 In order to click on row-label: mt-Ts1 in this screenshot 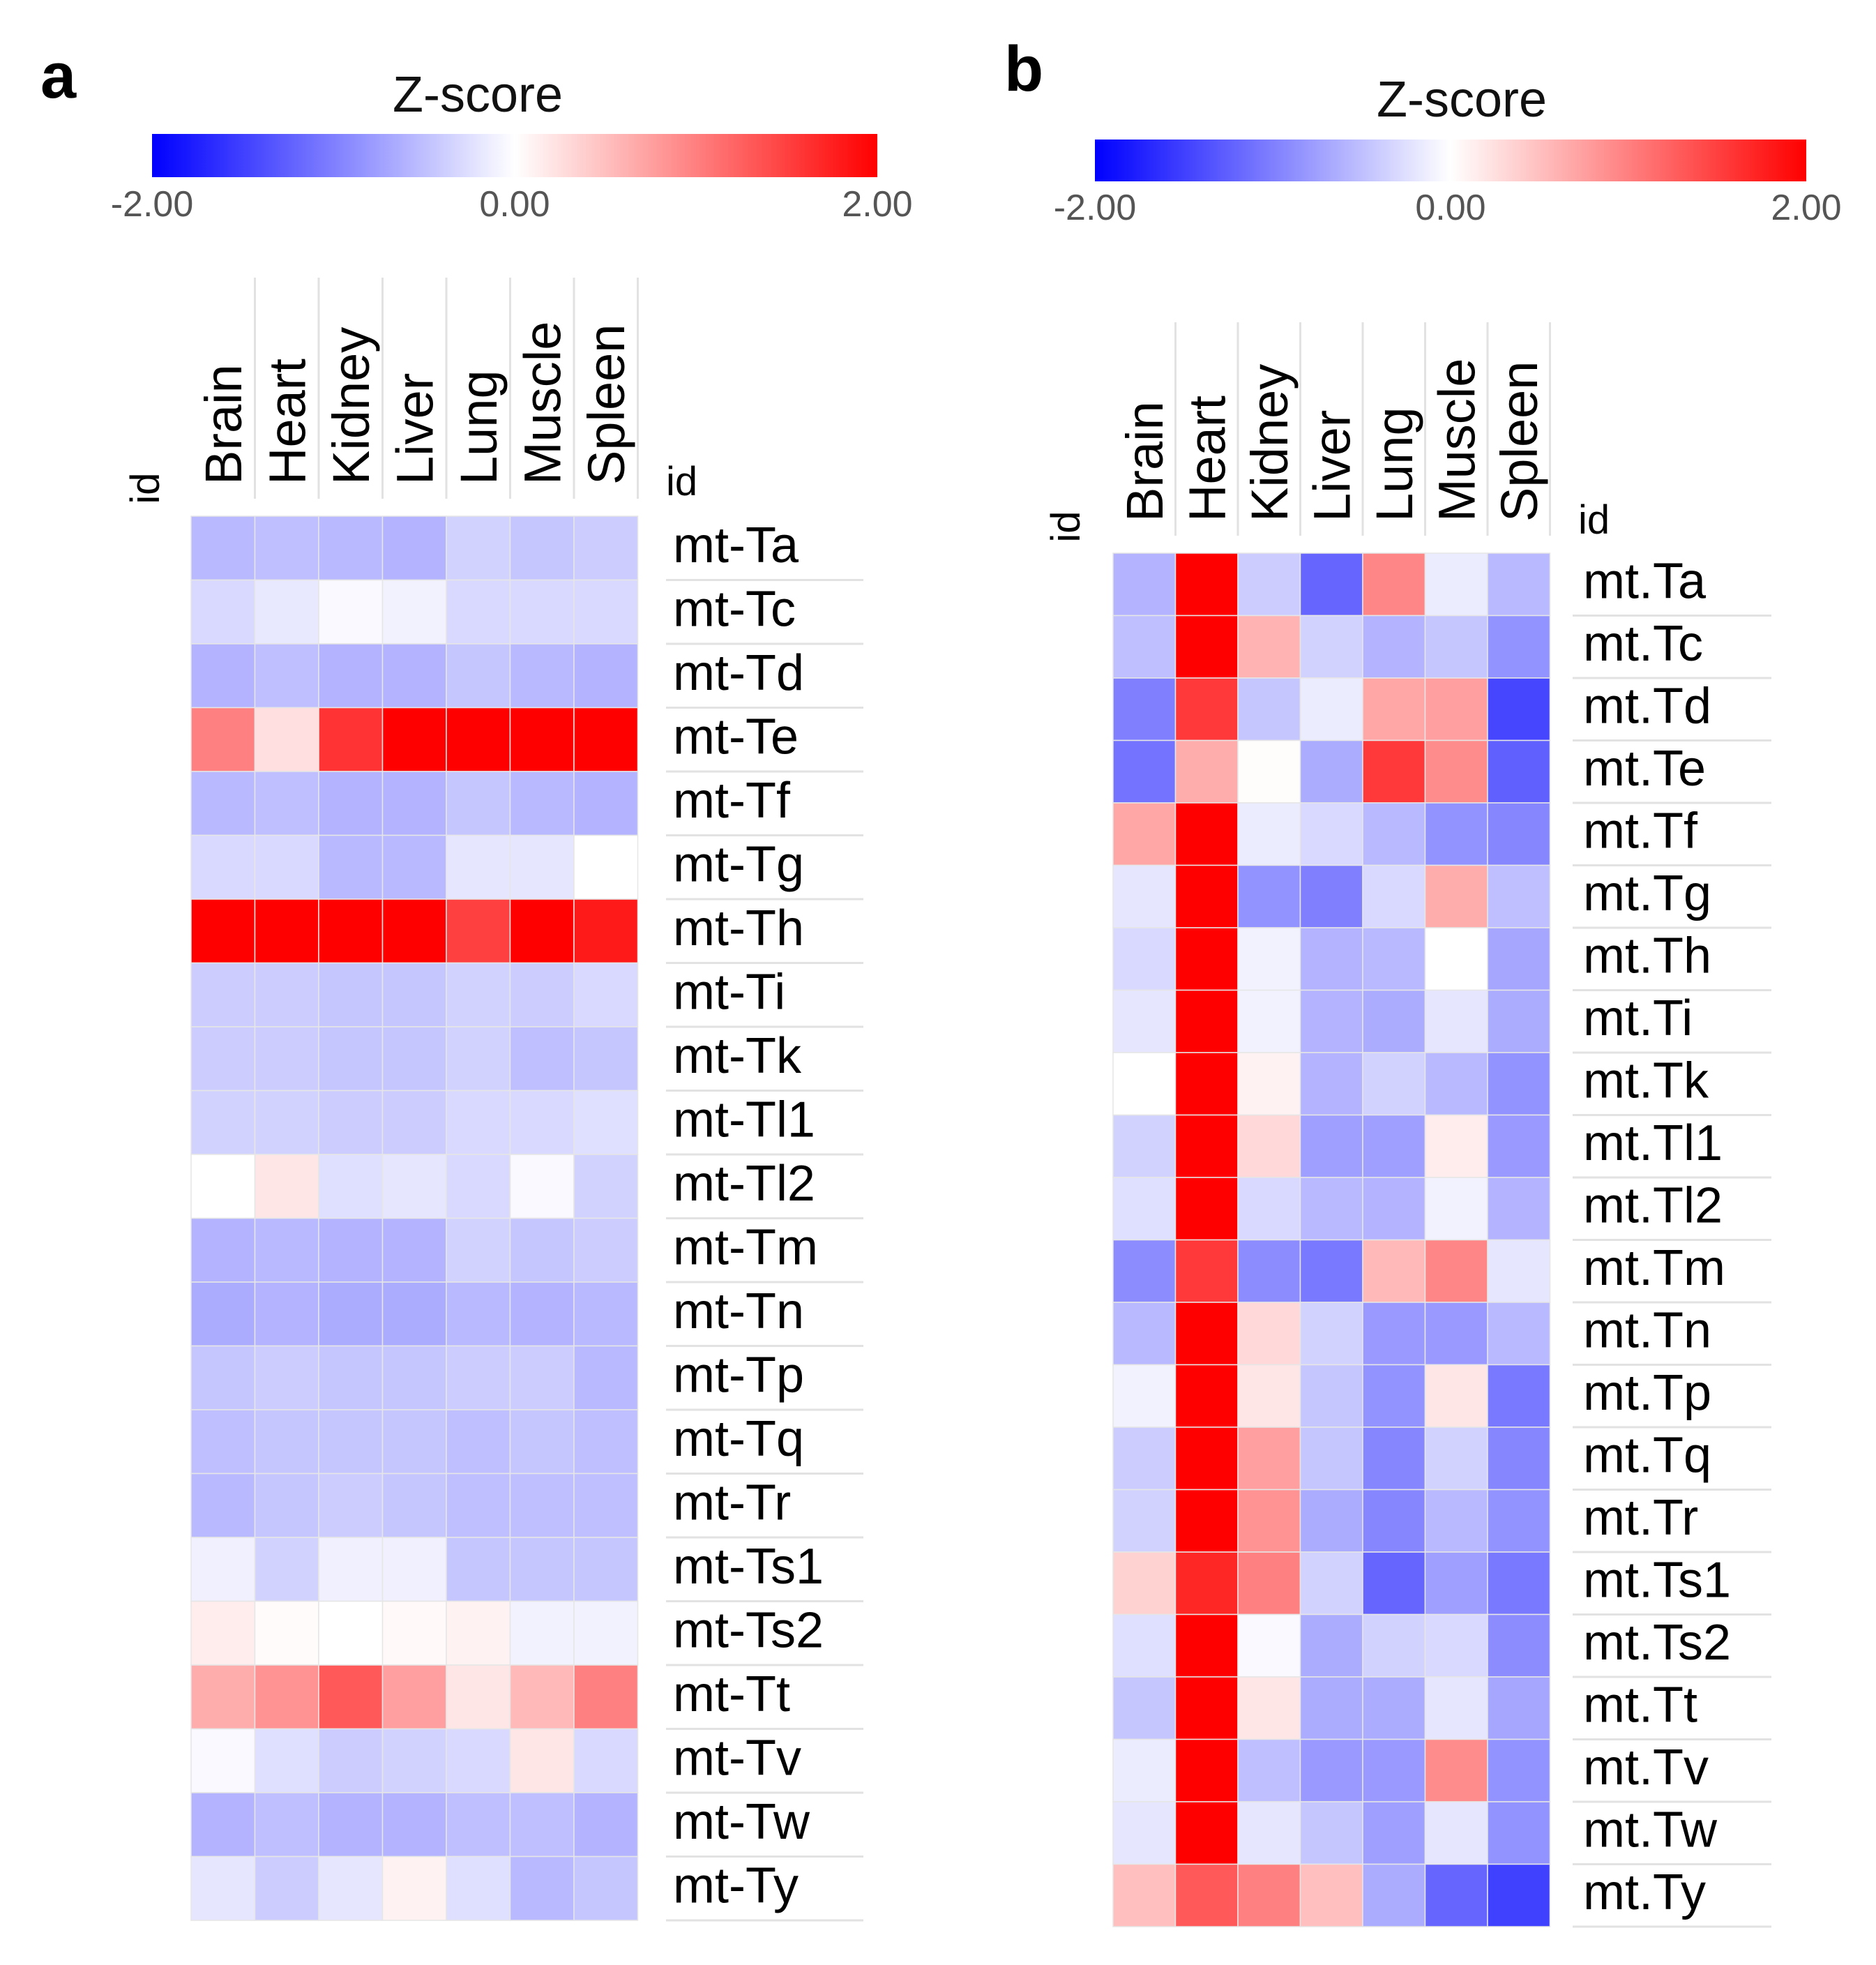, I will do `click(748, 1567)`.